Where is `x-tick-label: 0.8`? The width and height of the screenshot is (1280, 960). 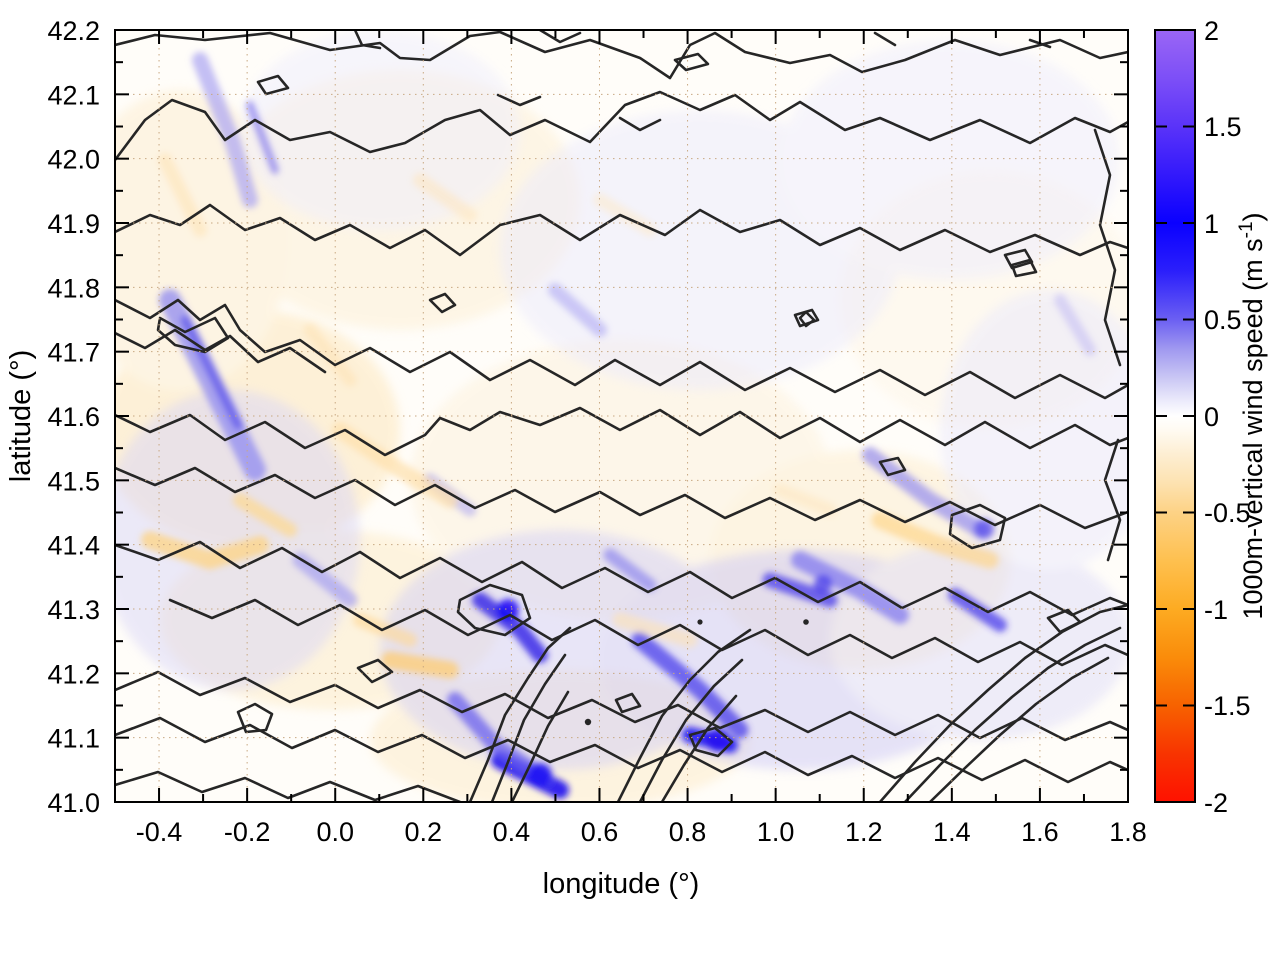 x-tick-label: 0.8 is located at coordinates (688, 832).